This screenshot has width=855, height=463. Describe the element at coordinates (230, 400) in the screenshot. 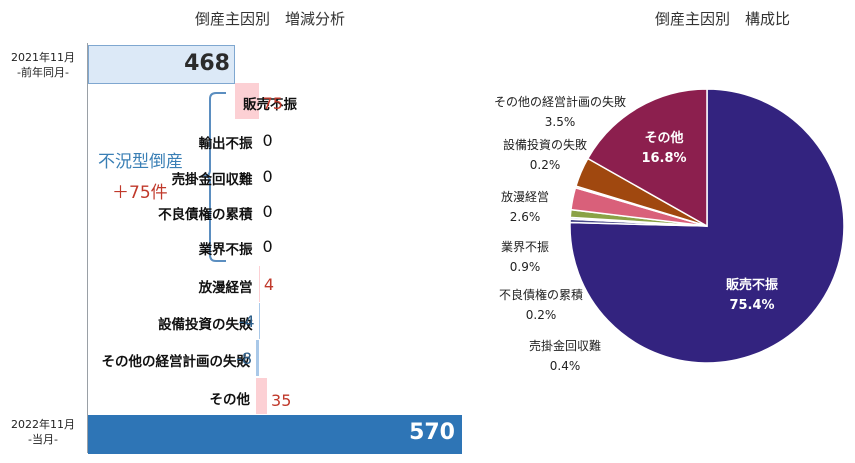

I see `category-label: その他` at that location.